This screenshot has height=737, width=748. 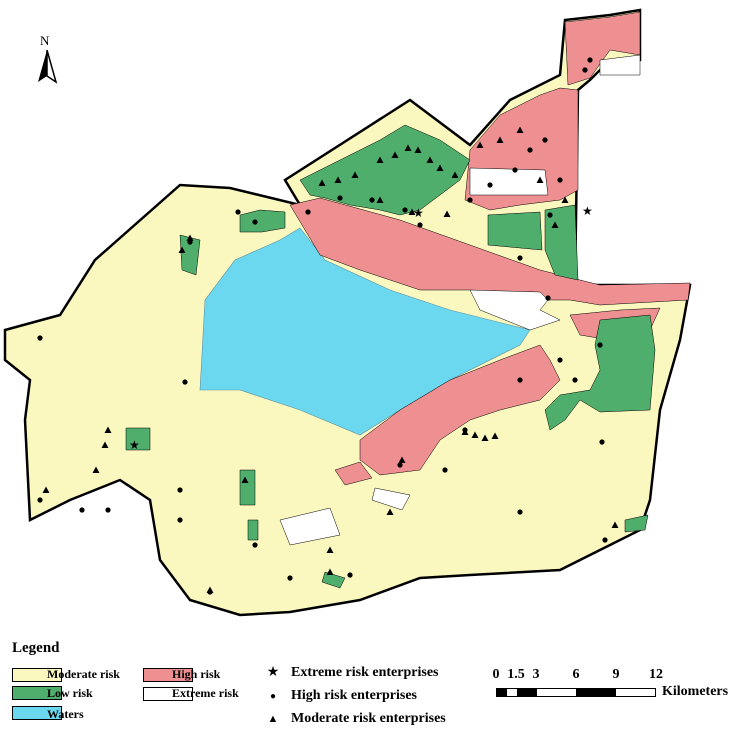 What do you see at coordinates (385, 170) in the screenshot?
I see `low-risk-north` at bounding box center [385, 170].